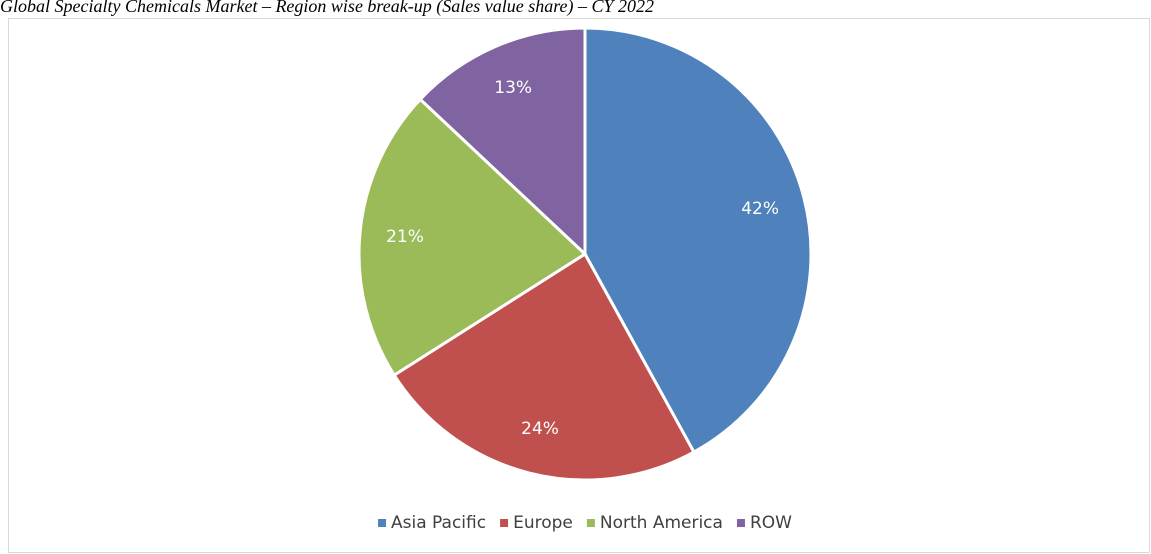 The width and height of the screenshot is (1151, 554). What do you see at coordinates (540, 429) in the screenshot?
I see `data-label: 24%` at bounding box center [540, 429].